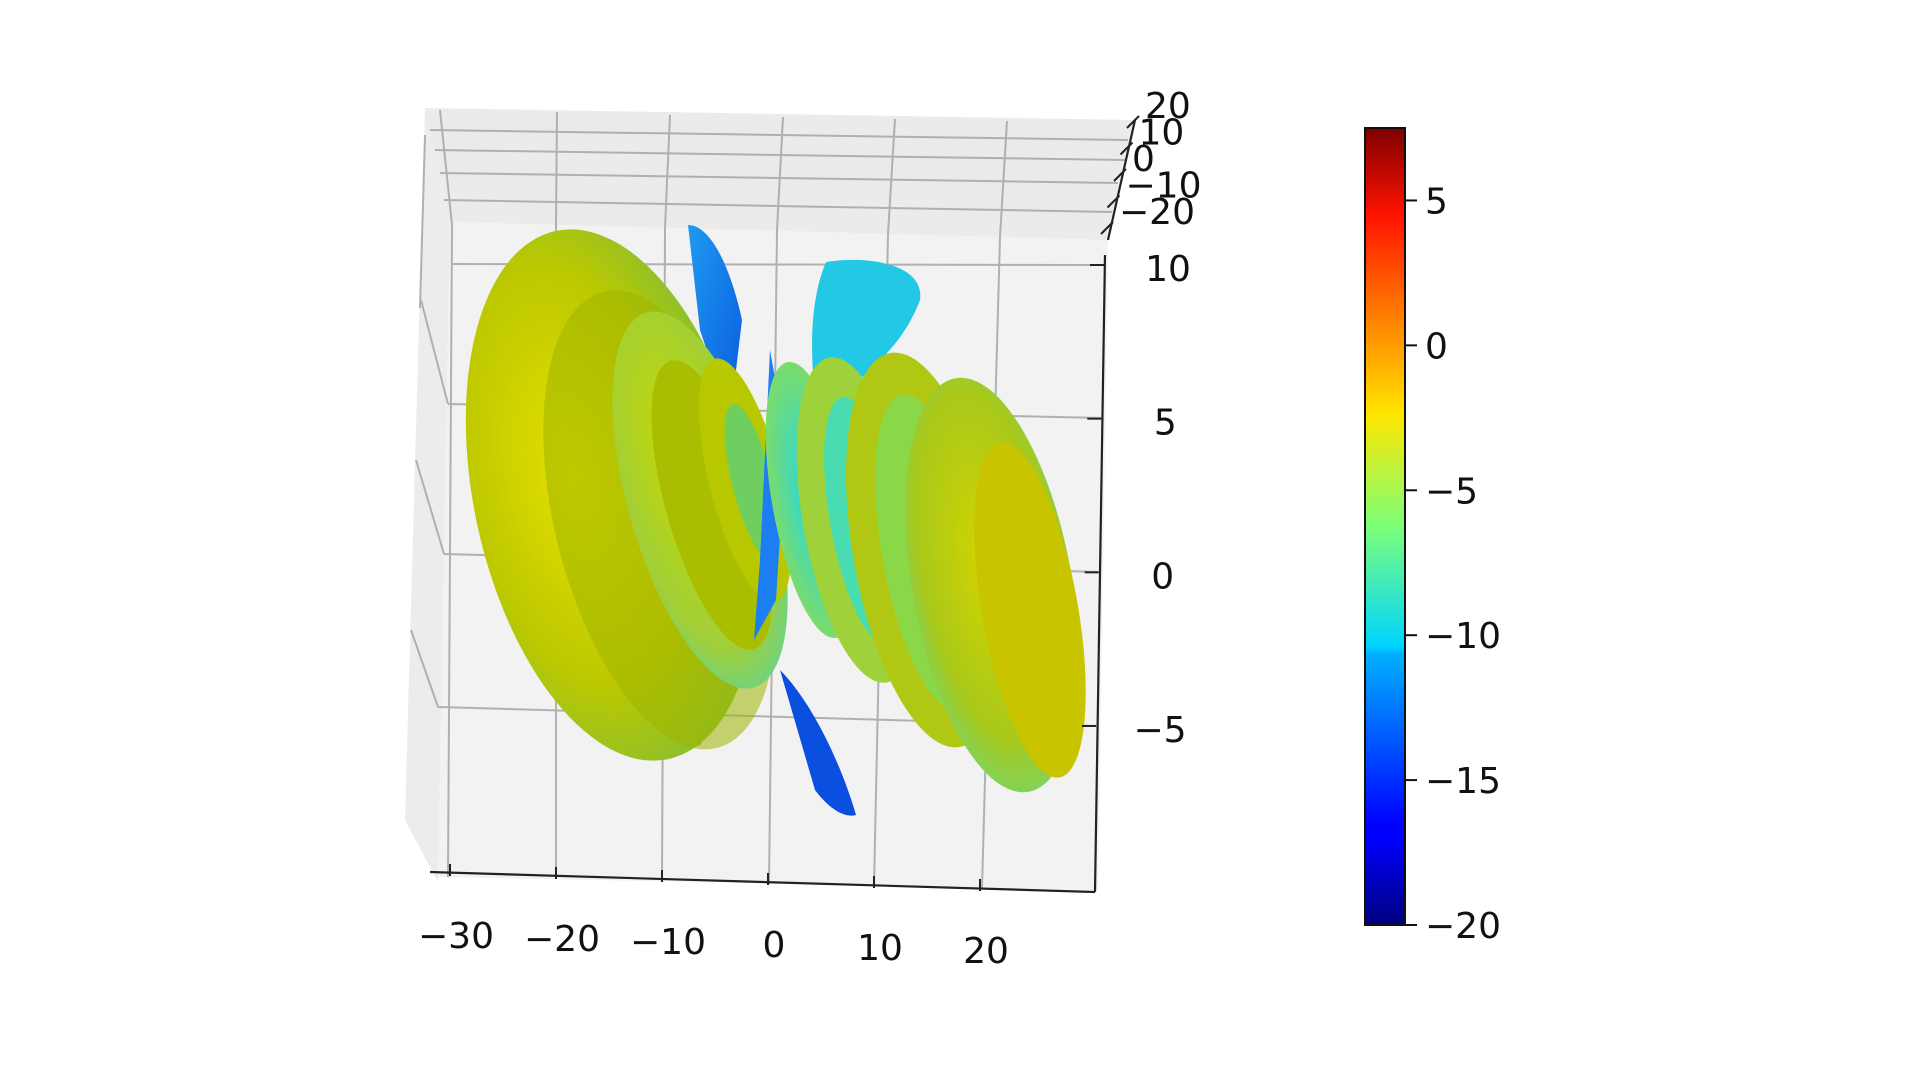 This screenshot has height=1080, width=1920. I want to click on left-pane, so click(427, 495).